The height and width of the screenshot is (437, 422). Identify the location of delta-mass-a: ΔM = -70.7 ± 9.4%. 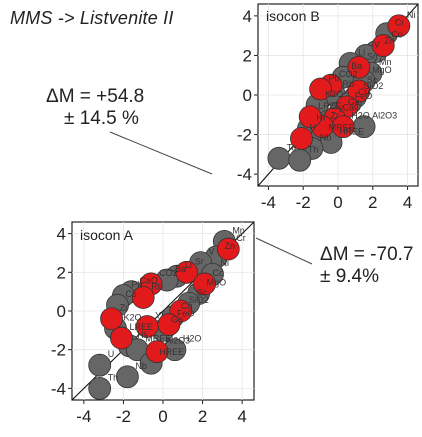
(366, 266).